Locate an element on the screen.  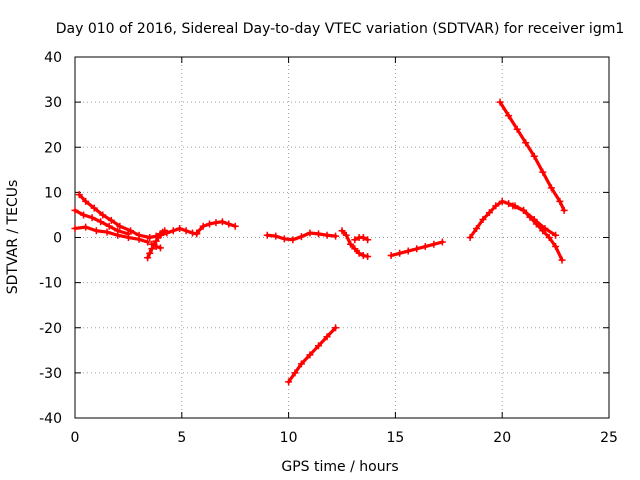
y-tick-label: 40 is located at coordinates (53, 58).